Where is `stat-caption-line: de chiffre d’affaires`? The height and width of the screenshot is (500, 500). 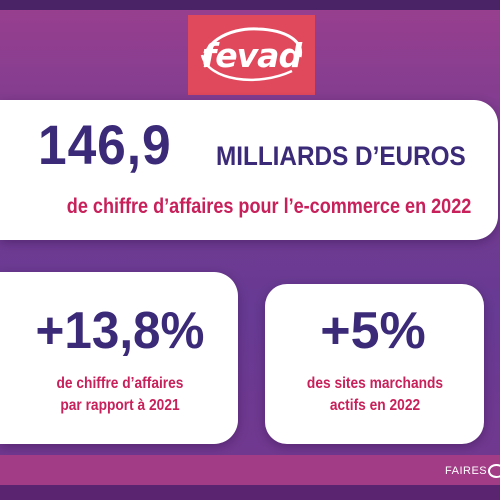
stat-caption-line: de chiffre d’affaires is located at coordinates (120, 383).